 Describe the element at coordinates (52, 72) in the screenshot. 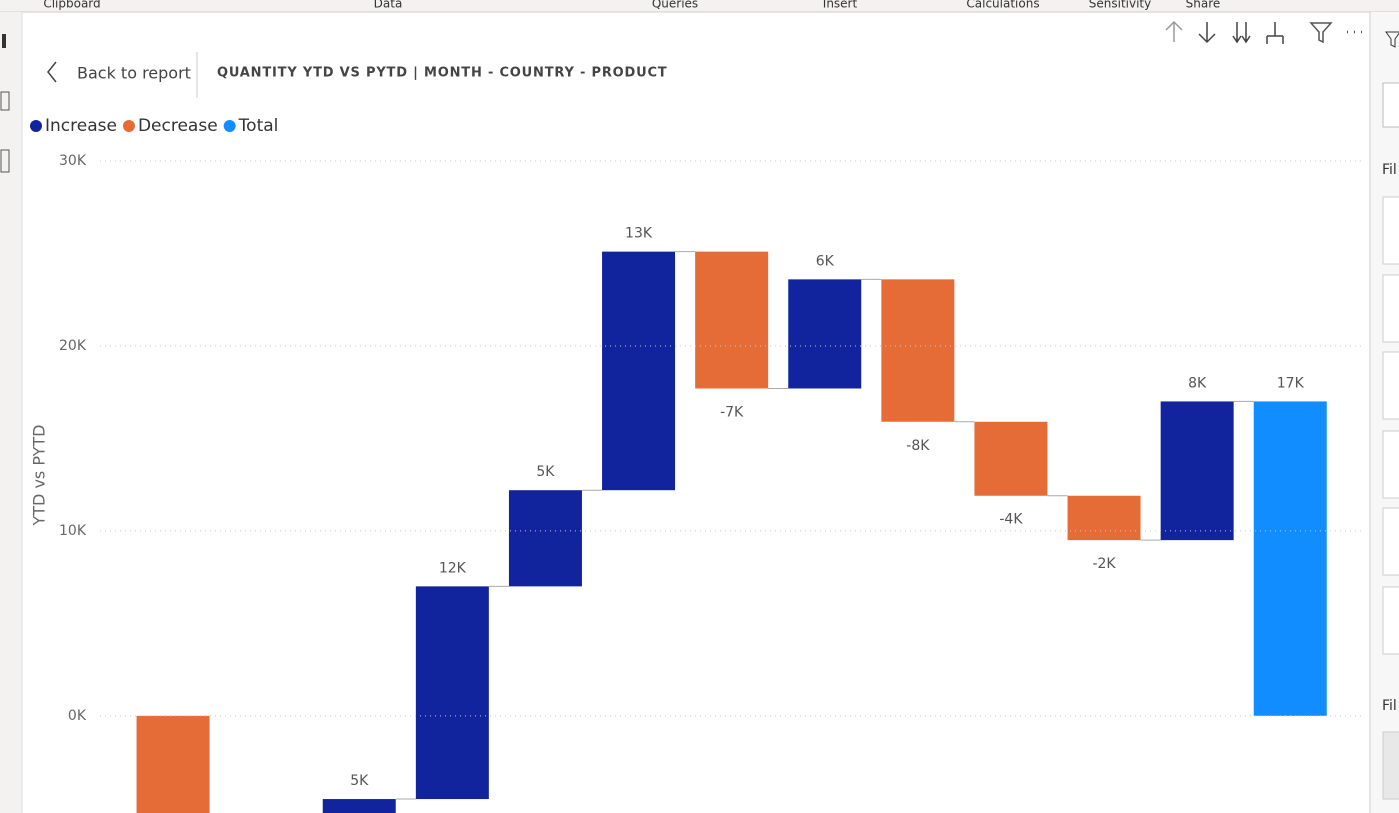

I see `back-icon` at that location.